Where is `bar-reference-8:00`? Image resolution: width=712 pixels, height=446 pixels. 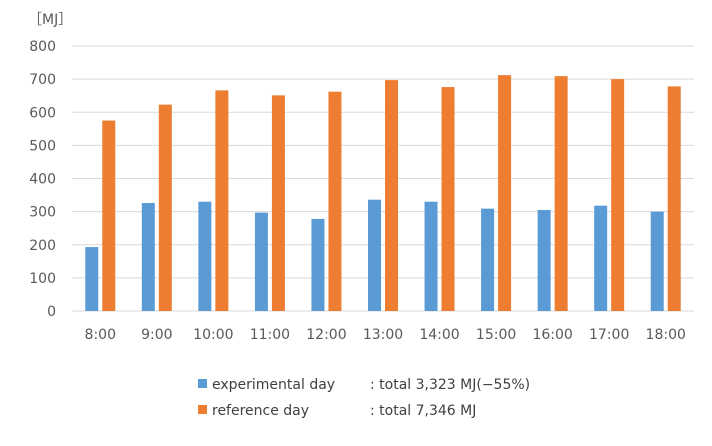
bar-reference-8:00 is located at coordinates (109, 215).